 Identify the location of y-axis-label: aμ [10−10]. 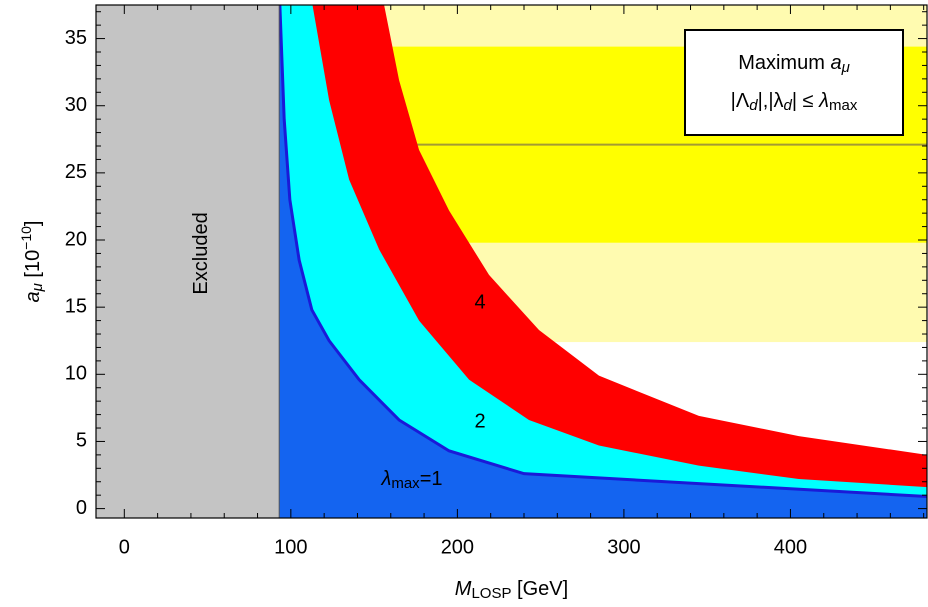
(31, 261).